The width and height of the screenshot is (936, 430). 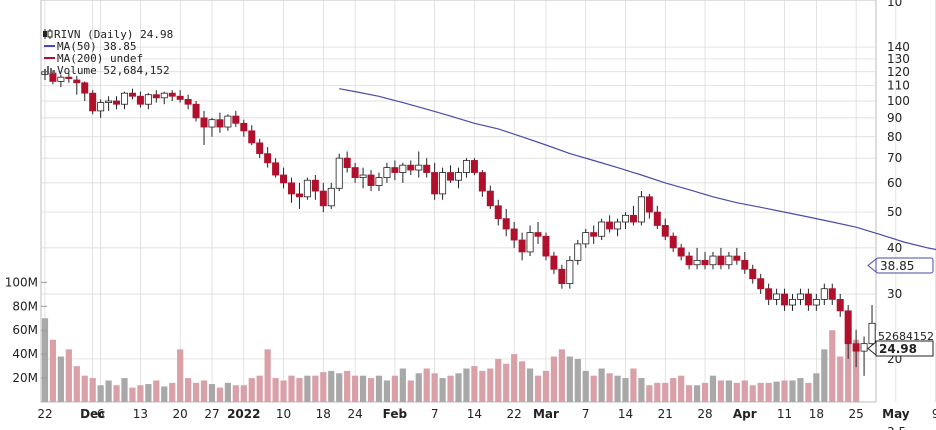 What do you see at coordinates (283, 414) in the screenshot?
I see `date-tick-label: 10` at bounding box center [283, 414].